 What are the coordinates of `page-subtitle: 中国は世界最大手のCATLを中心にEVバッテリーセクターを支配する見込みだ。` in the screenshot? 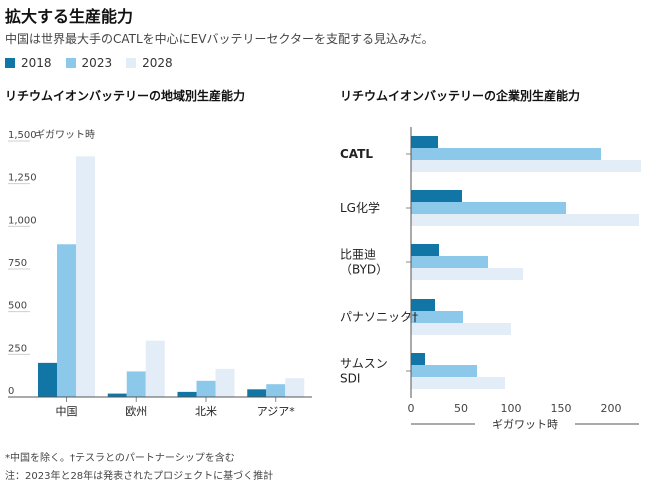 It's located at (219, 39).